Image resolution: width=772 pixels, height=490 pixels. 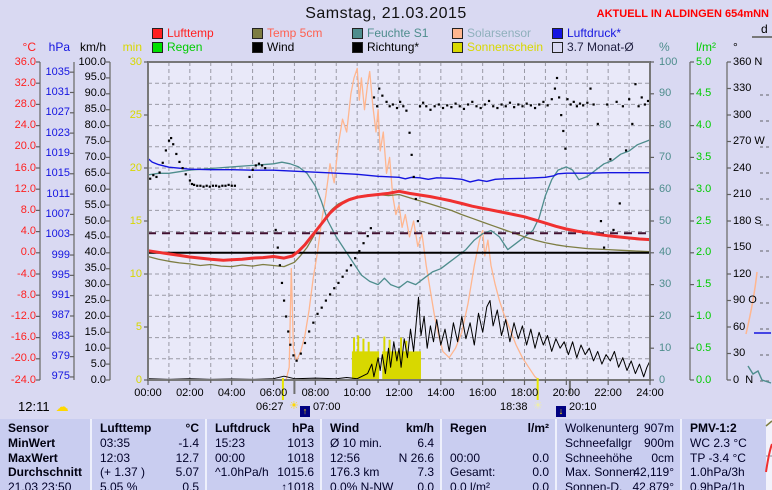 What do you see at coordinates (305, 410) in the screenshot?
I see `moonset-icon: ↑` at bounding box center [305, 410].